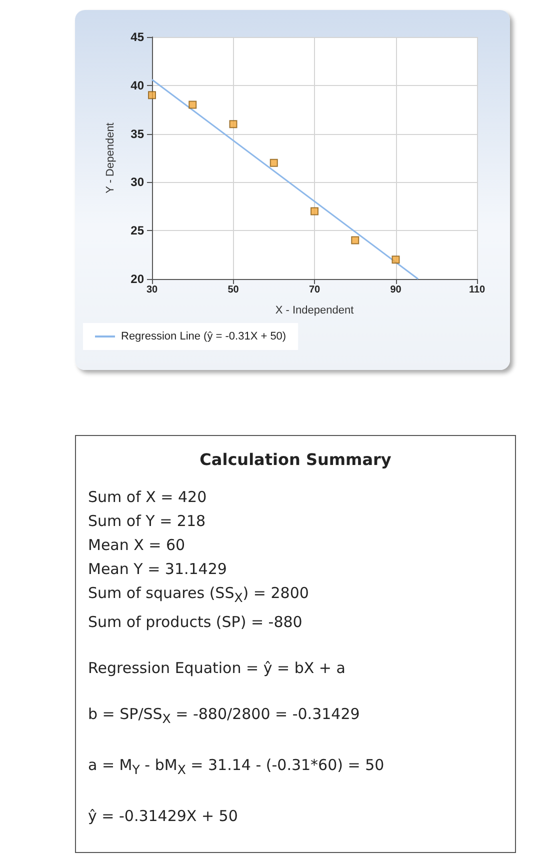  Describe the element at coordinates (137, 182) in the screenshot. I see `y-tick-label: 30` at that location.